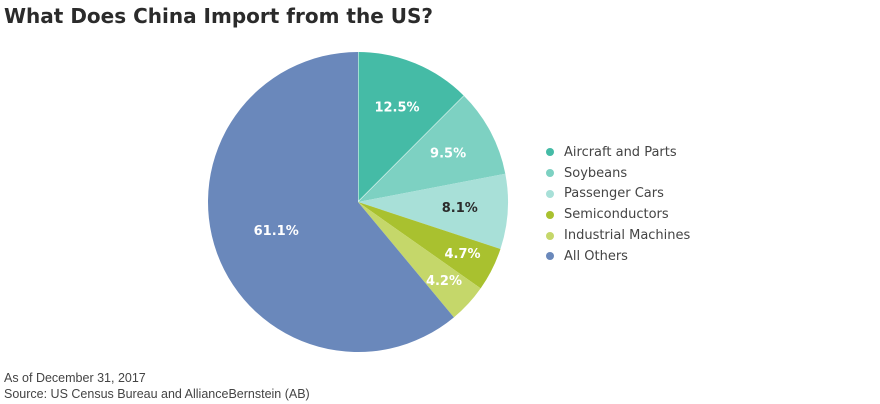 This screenshot has width=880, height=404. What do you see at coordinates (218, 16) in the screenshot?
I see `chart-title: What Does China Import from the US?` at bounding box center [218, 16].